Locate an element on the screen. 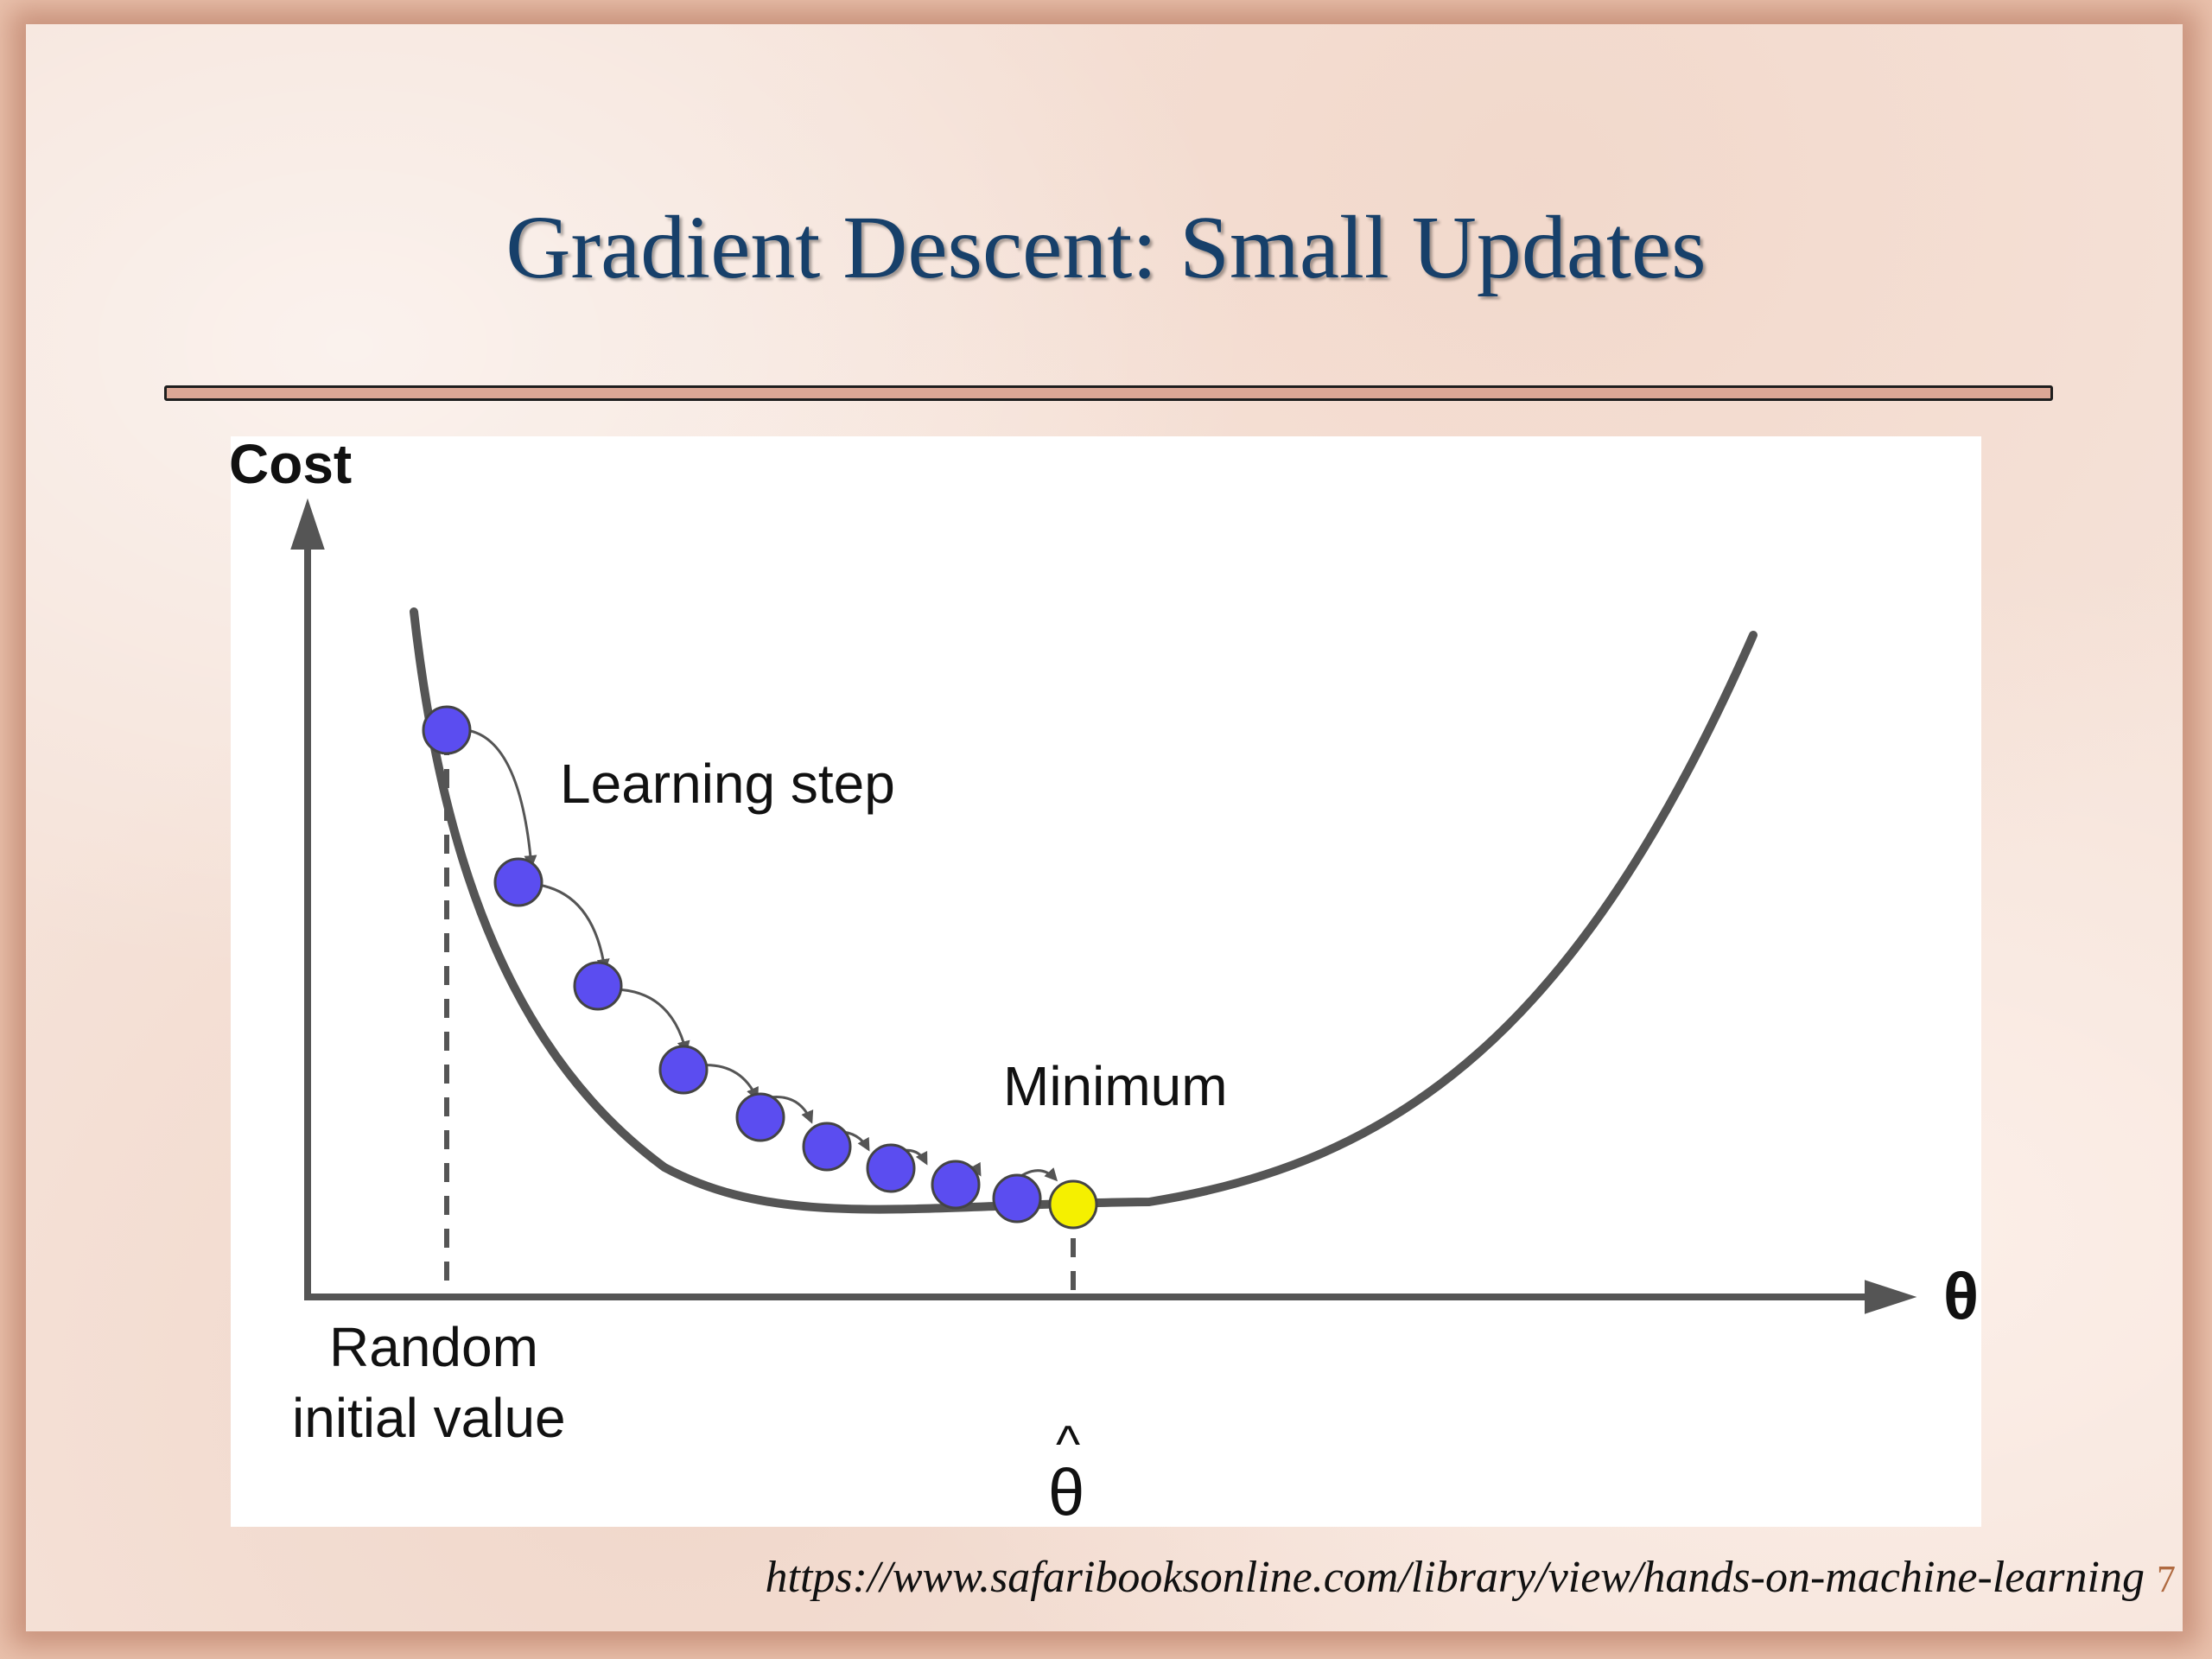  learning-step-label: Learning step is located at coordinates (727, 784).